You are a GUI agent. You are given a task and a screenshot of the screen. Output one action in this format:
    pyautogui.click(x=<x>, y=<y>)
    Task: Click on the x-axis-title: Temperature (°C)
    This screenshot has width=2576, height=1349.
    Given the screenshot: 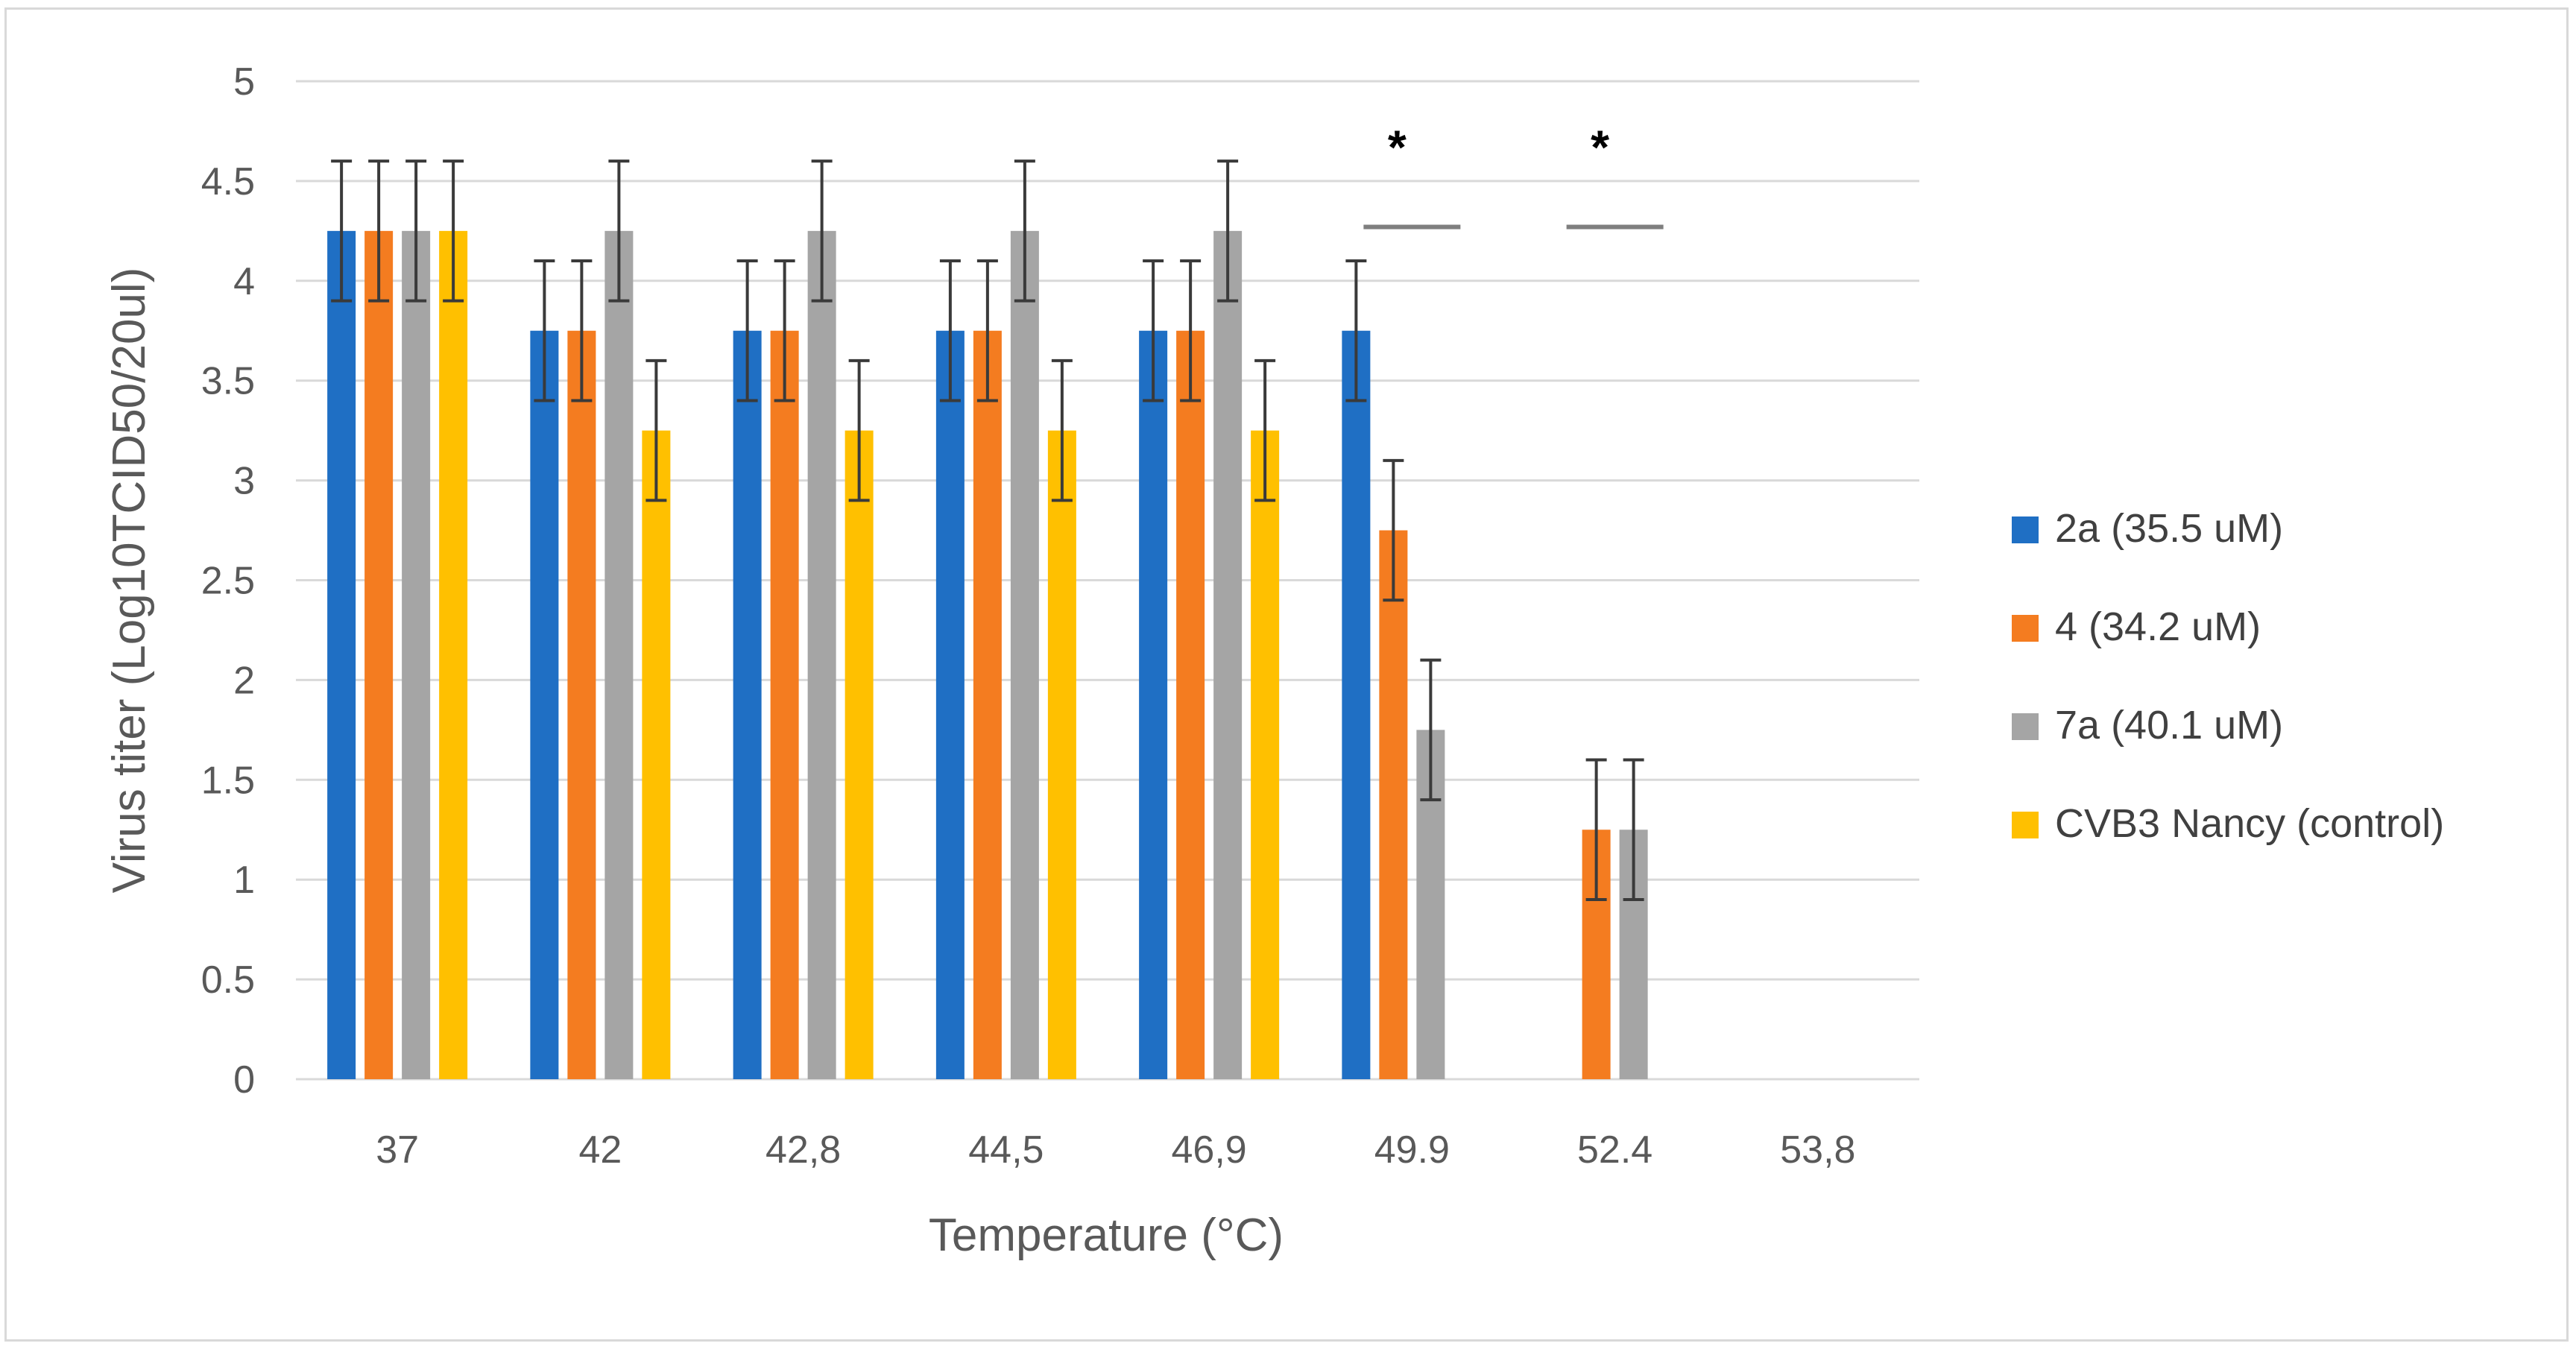 What is the action you would take?
    pyautogui.click(x=1106, y=1235)
    